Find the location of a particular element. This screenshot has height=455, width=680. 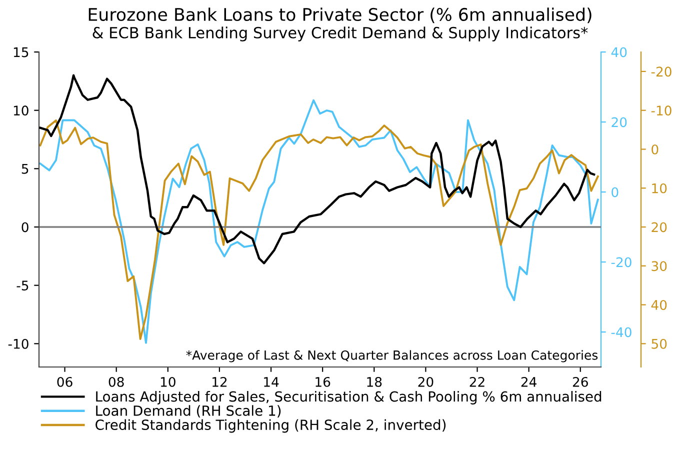

y3-tick-label: 10 is located at coordinates (659, 188).